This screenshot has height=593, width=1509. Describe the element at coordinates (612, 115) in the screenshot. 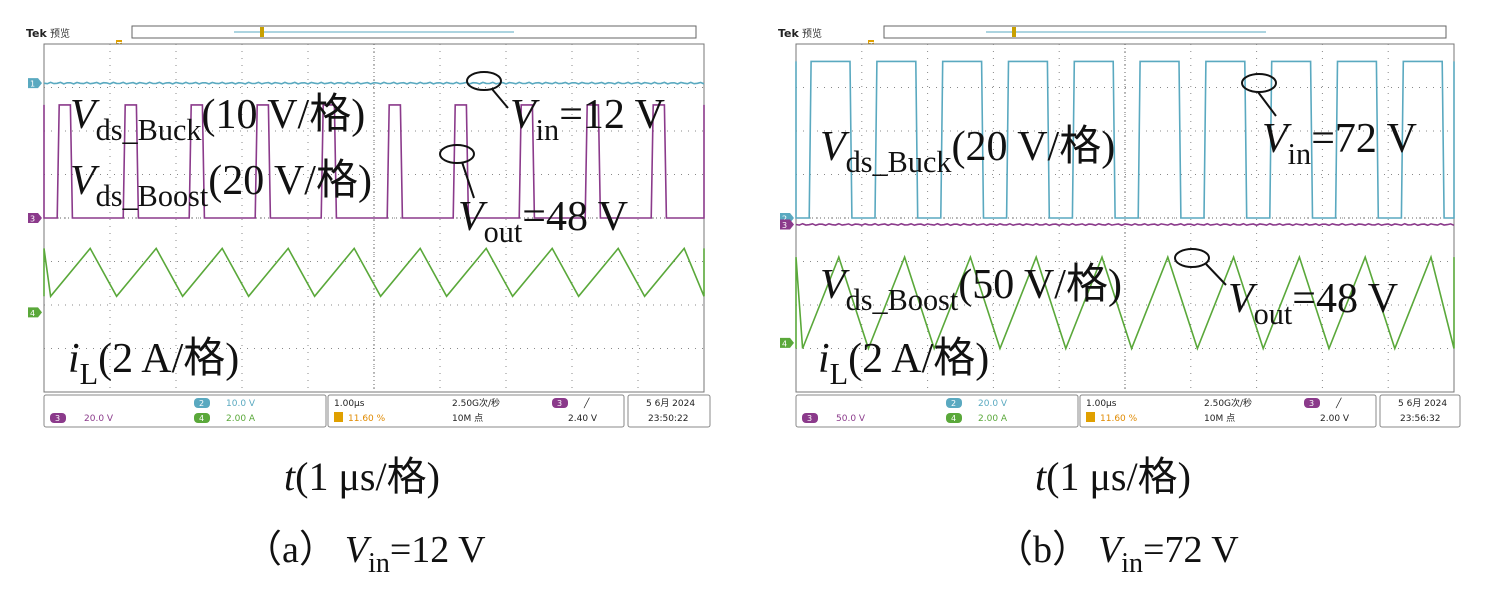

I see `note-in-tail: =12 V` at that location.